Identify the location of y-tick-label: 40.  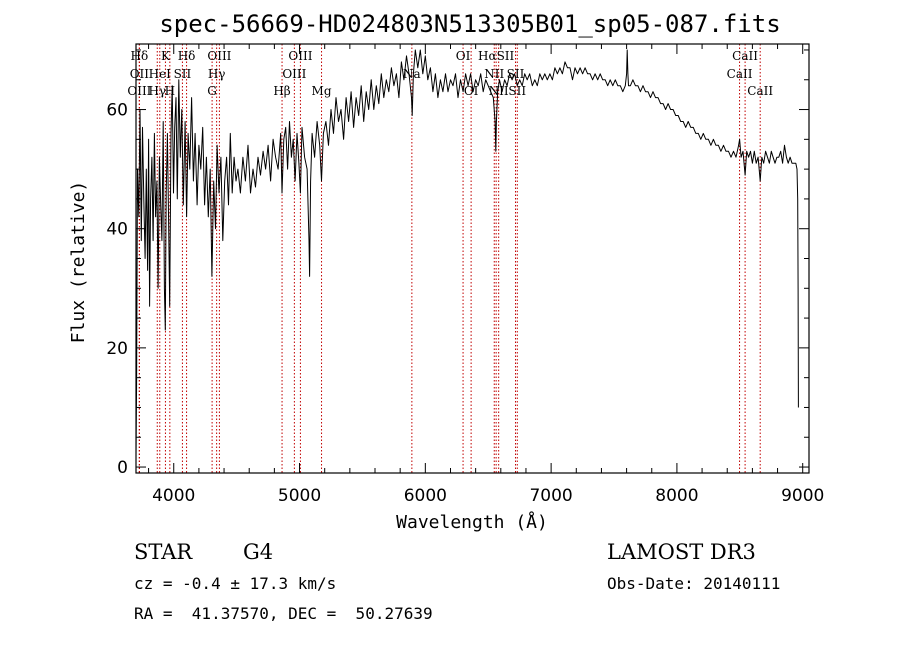
(117, 230).